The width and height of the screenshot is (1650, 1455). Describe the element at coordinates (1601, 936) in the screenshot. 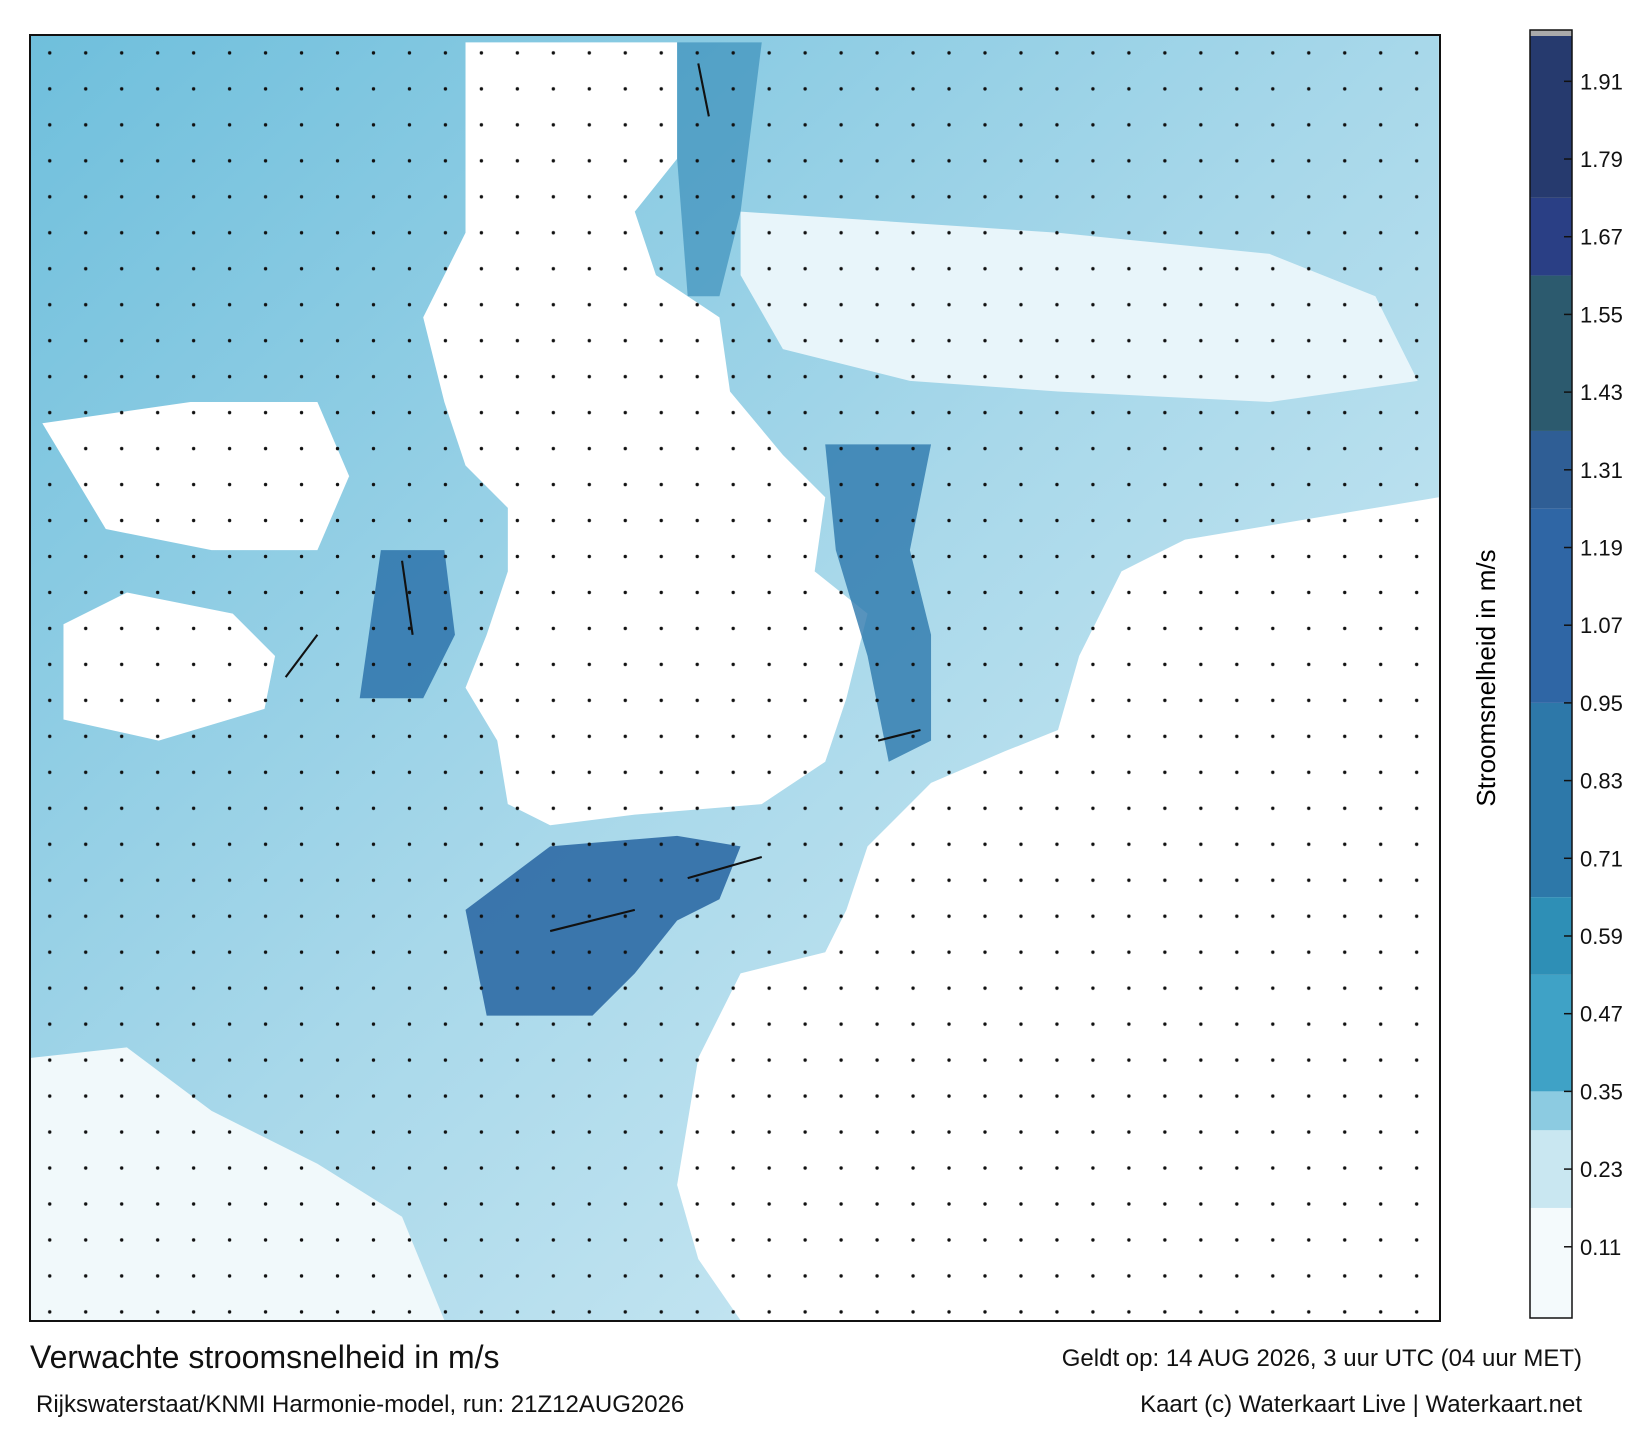

I see `colorbar-tick-label: 0.59` at that location.